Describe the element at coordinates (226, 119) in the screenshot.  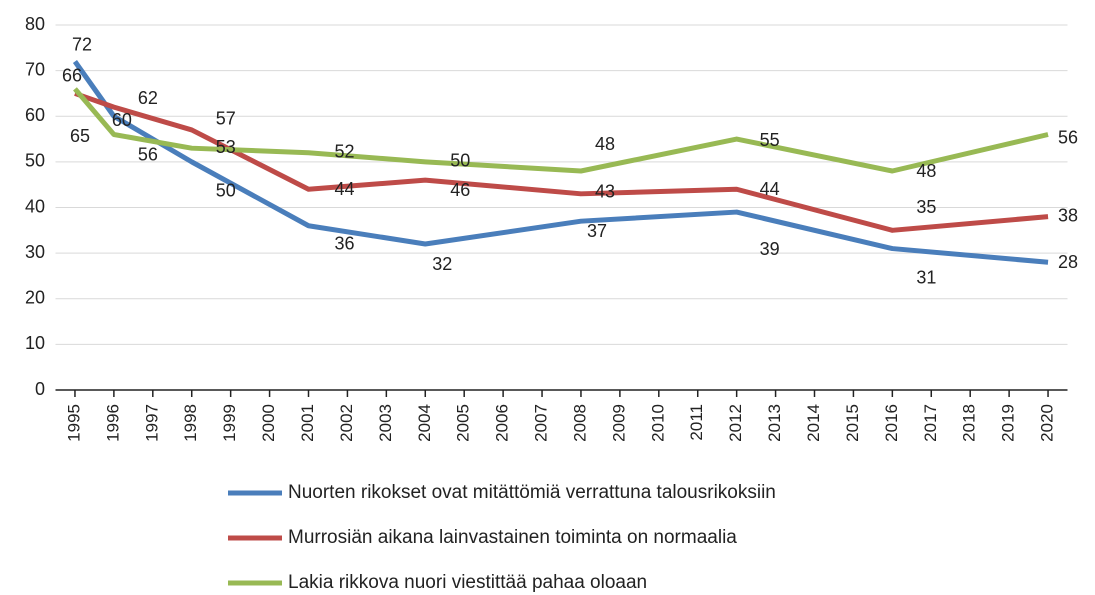
I see `data-label: 57` at that location.